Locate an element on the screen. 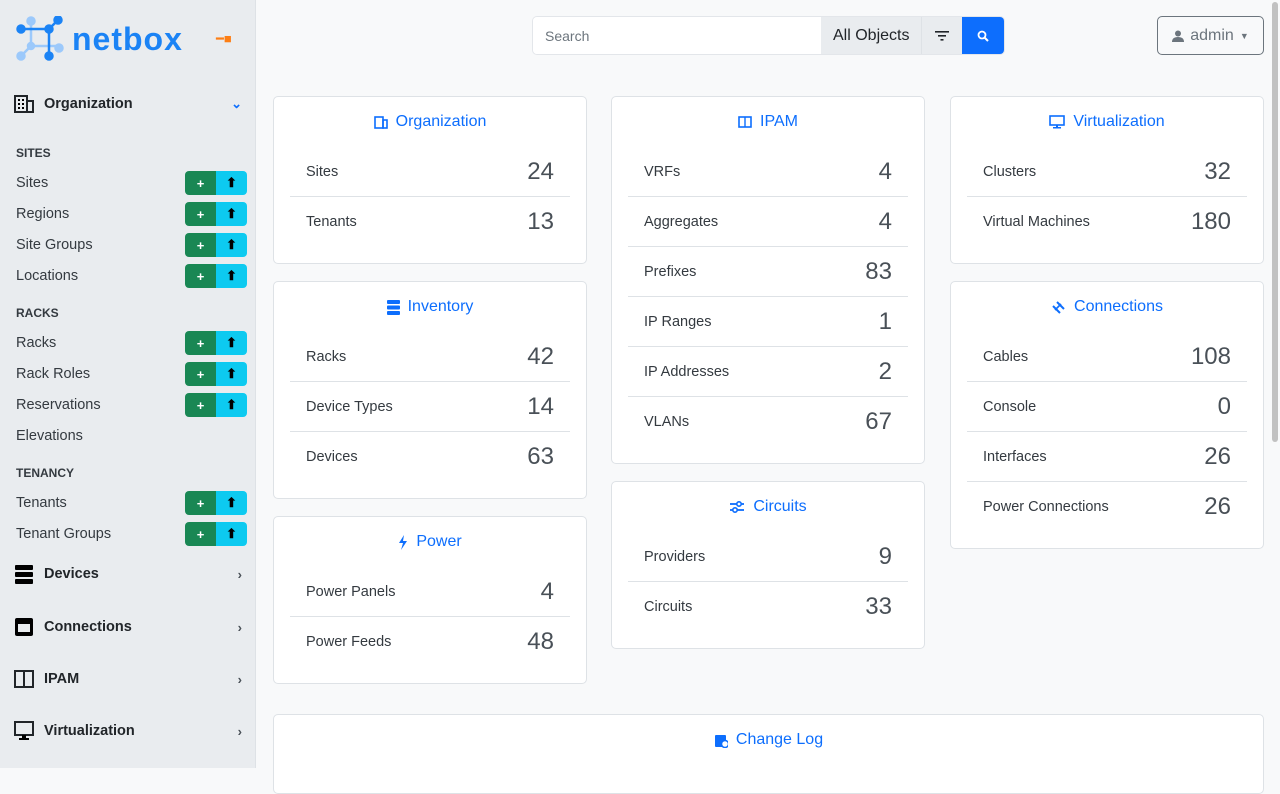  sidebar-section-connections: Connections › is located at coordinates (128, 627).